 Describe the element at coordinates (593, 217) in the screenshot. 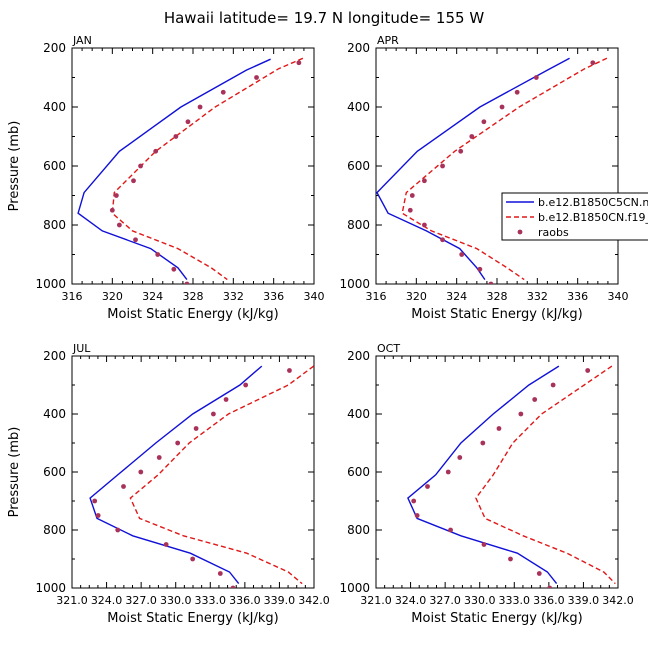

I see `legend-label: b.e12.B1850CN.f19_g16.007` at that location.